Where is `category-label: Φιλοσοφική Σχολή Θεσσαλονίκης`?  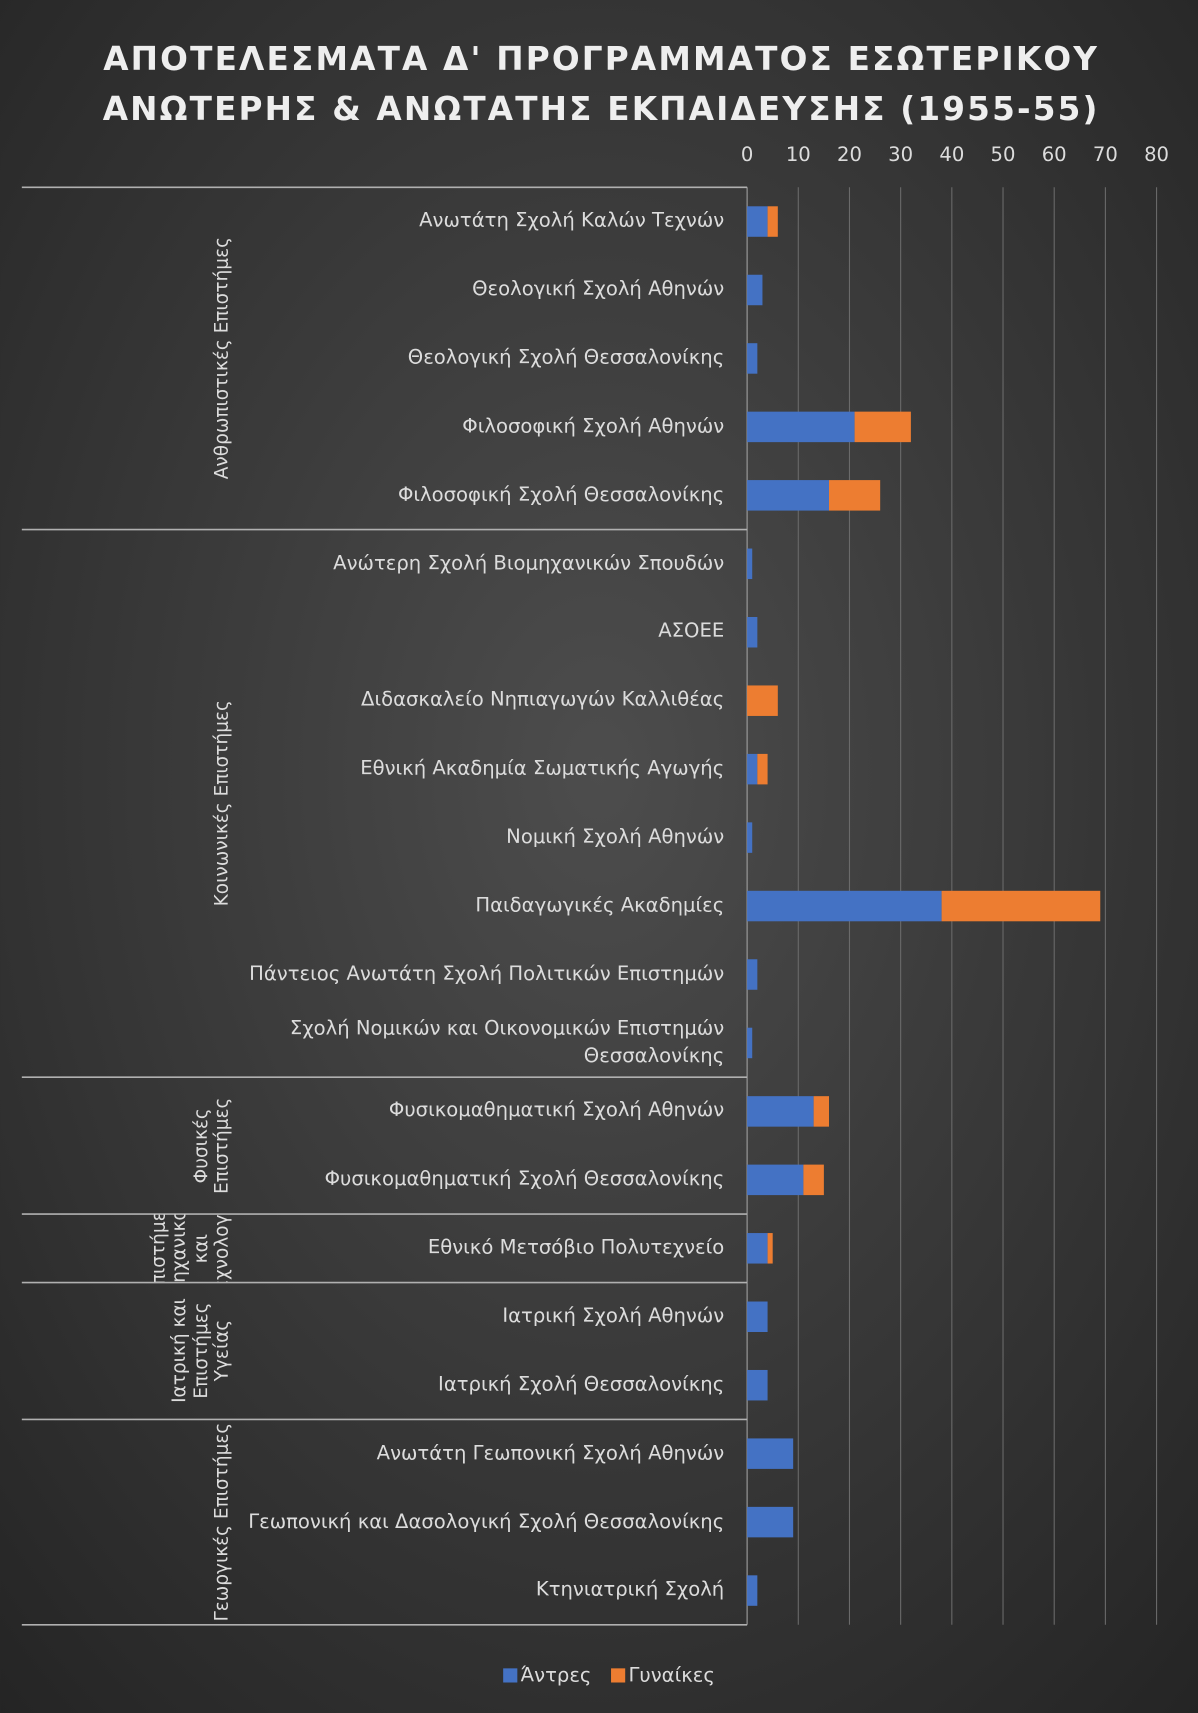
category-label: Φιλοσοφική Σχολή Θεσσαλονίκης is located at coordinates (561, 495).